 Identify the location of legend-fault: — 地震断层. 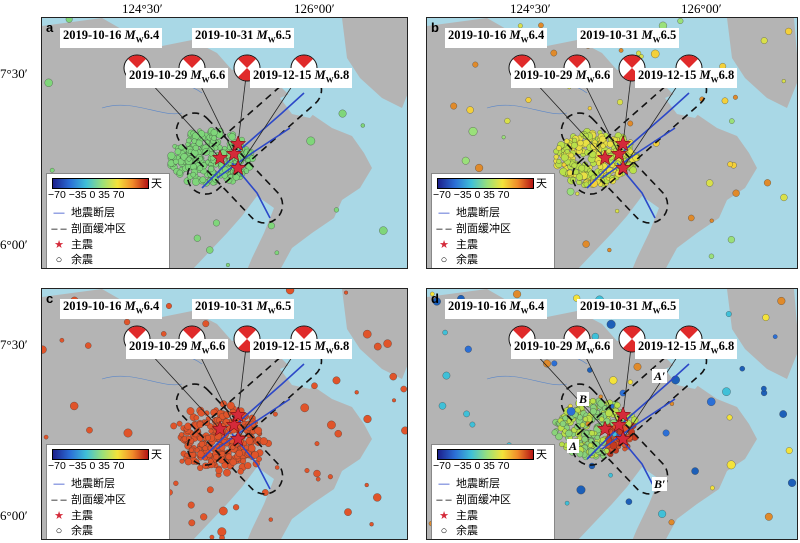
(83, 212).